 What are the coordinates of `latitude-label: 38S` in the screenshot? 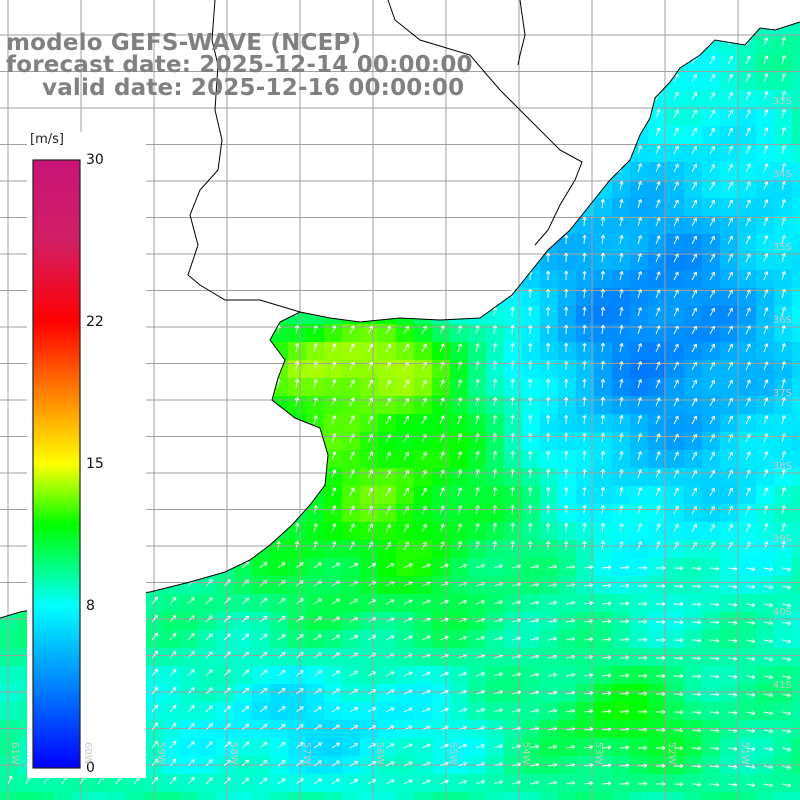 It's located at (782, 466).